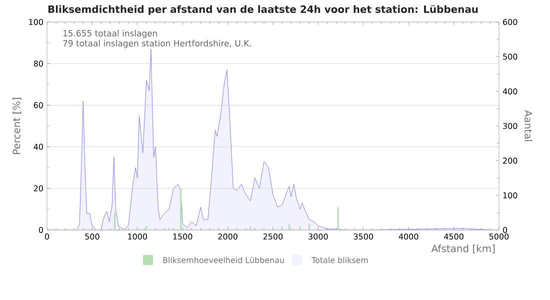 The image size is (550, 300). I want to click on annotation: 79 totaal inslagen station Hertfordshire, U.K., so click(157, 44).